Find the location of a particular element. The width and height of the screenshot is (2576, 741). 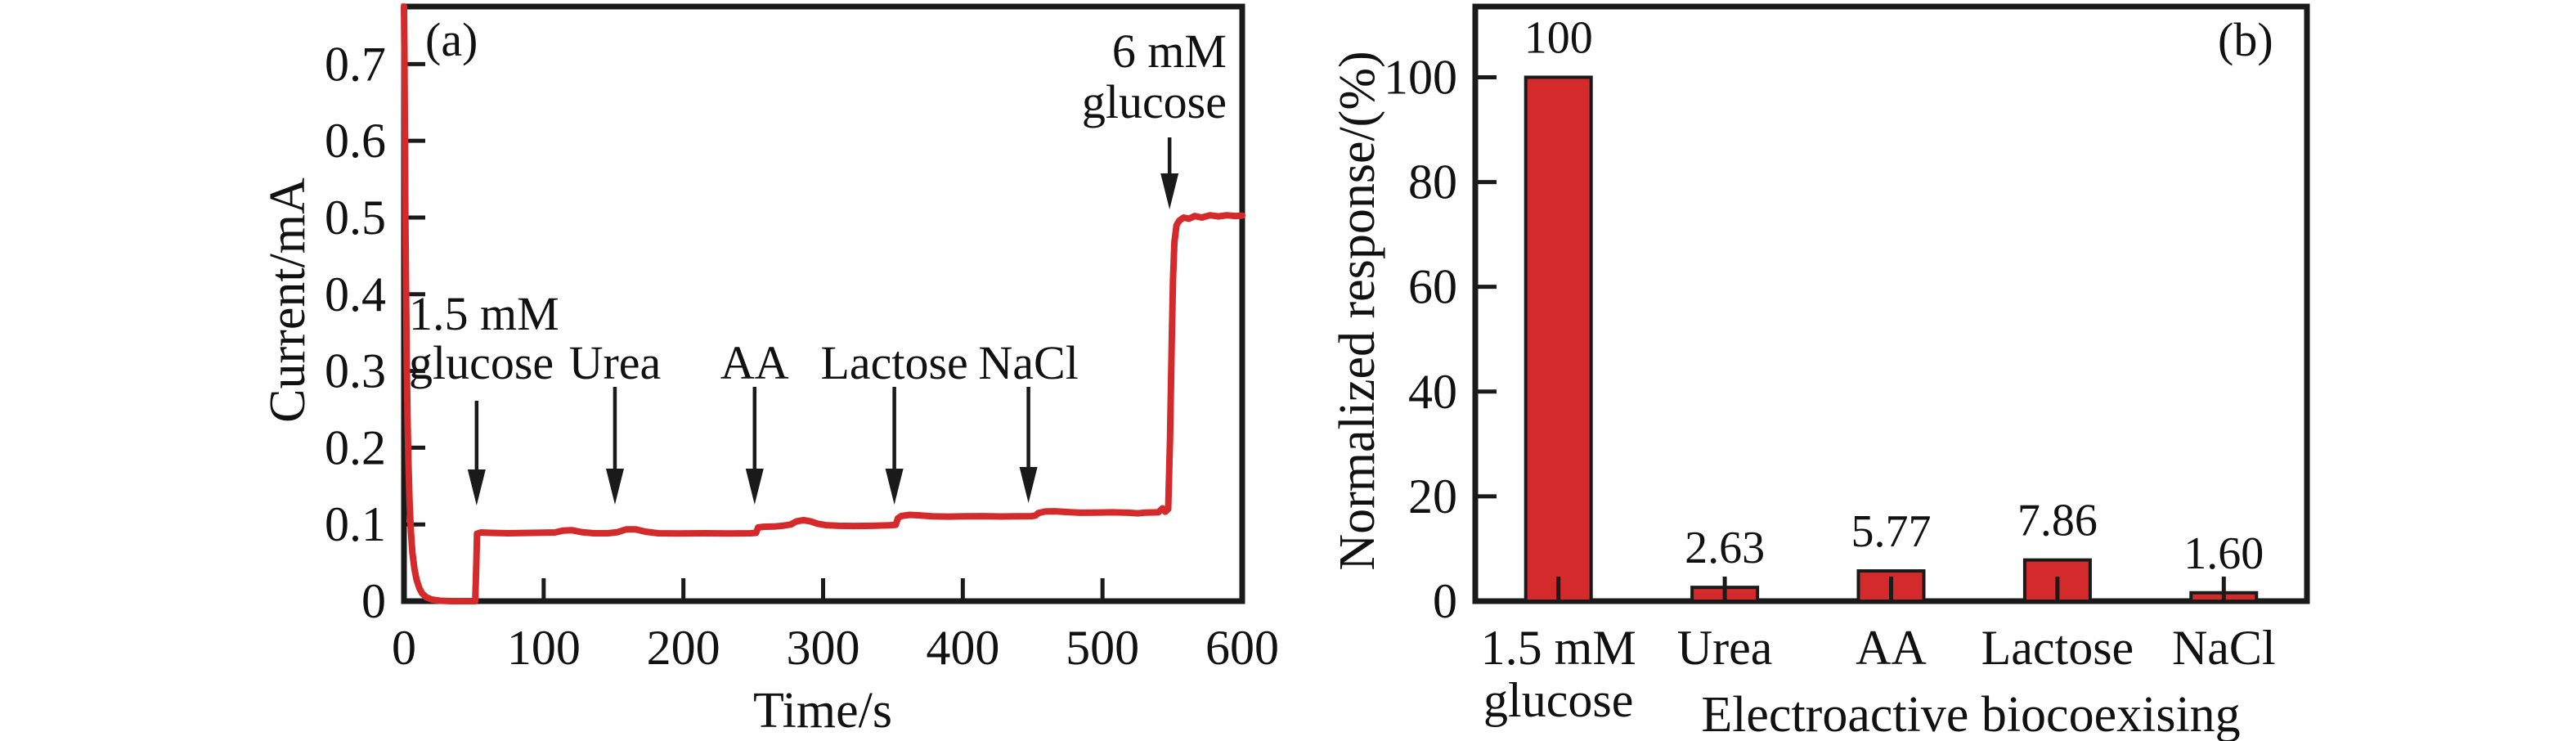

annotation-label-1-5-mm-glucose-line1: 1.5 mM is located at coordinates (484, 313).